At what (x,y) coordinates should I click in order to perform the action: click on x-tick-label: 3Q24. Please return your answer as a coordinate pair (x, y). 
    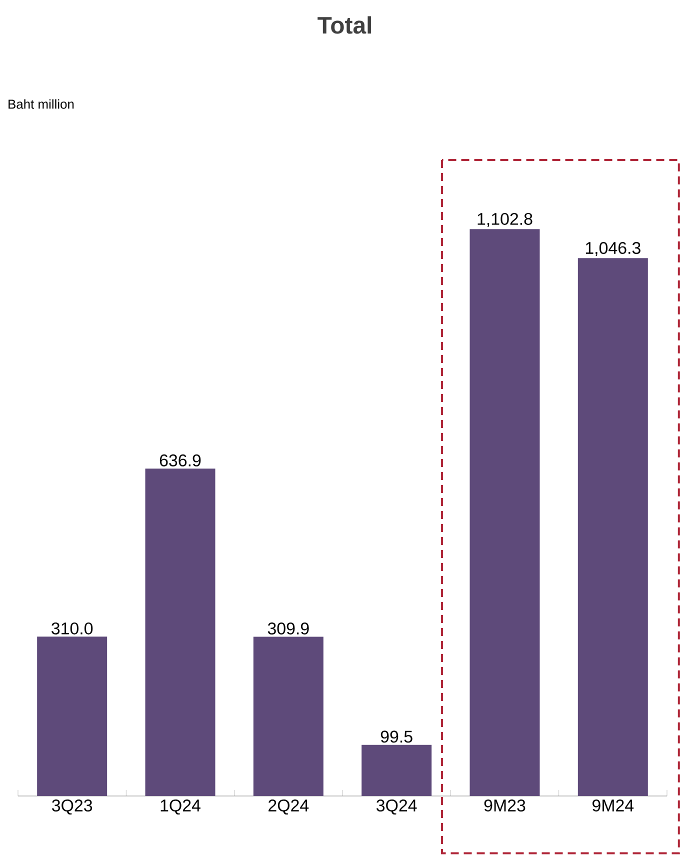
    Looking at the image, I should click on (396, 807).